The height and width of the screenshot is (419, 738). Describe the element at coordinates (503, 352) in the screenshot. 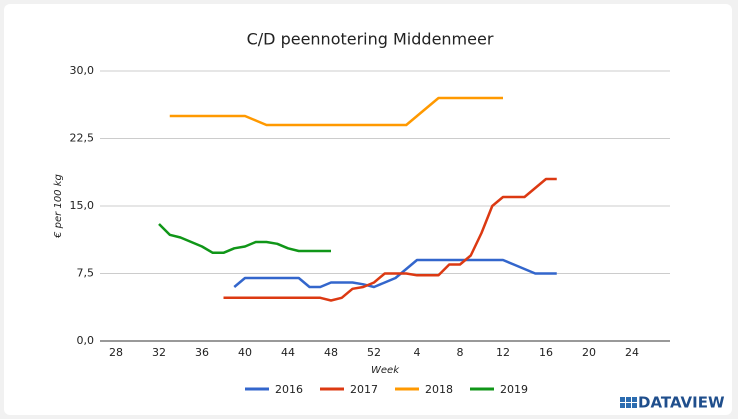

I see `x-tick-label: 12` at that location.